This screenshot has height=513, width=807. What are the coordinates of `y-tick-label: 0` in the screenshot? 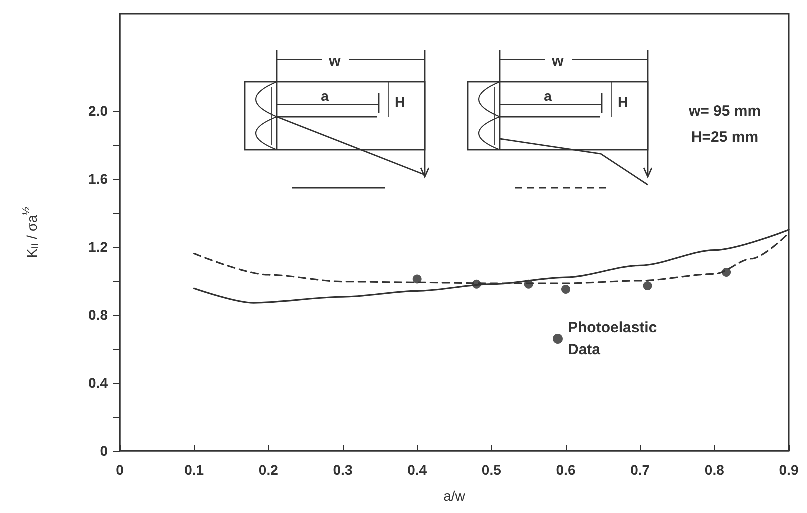 It's located at (104, 451).